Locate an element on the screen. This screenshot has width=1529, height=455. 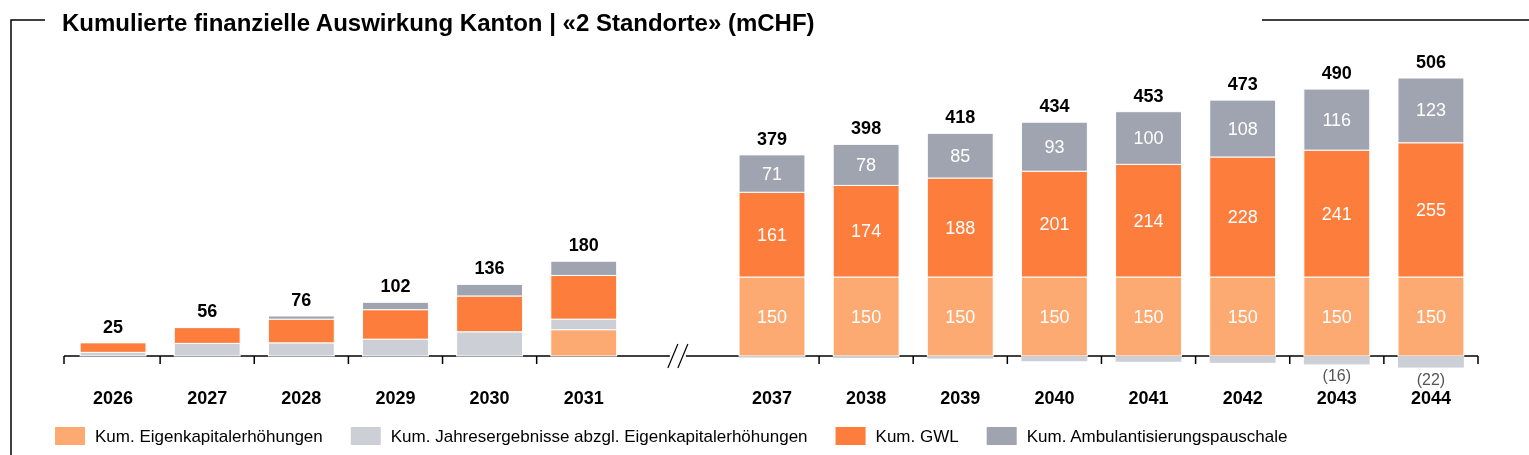
x-tick-label: 2039 is located at coordinates (960, 398).